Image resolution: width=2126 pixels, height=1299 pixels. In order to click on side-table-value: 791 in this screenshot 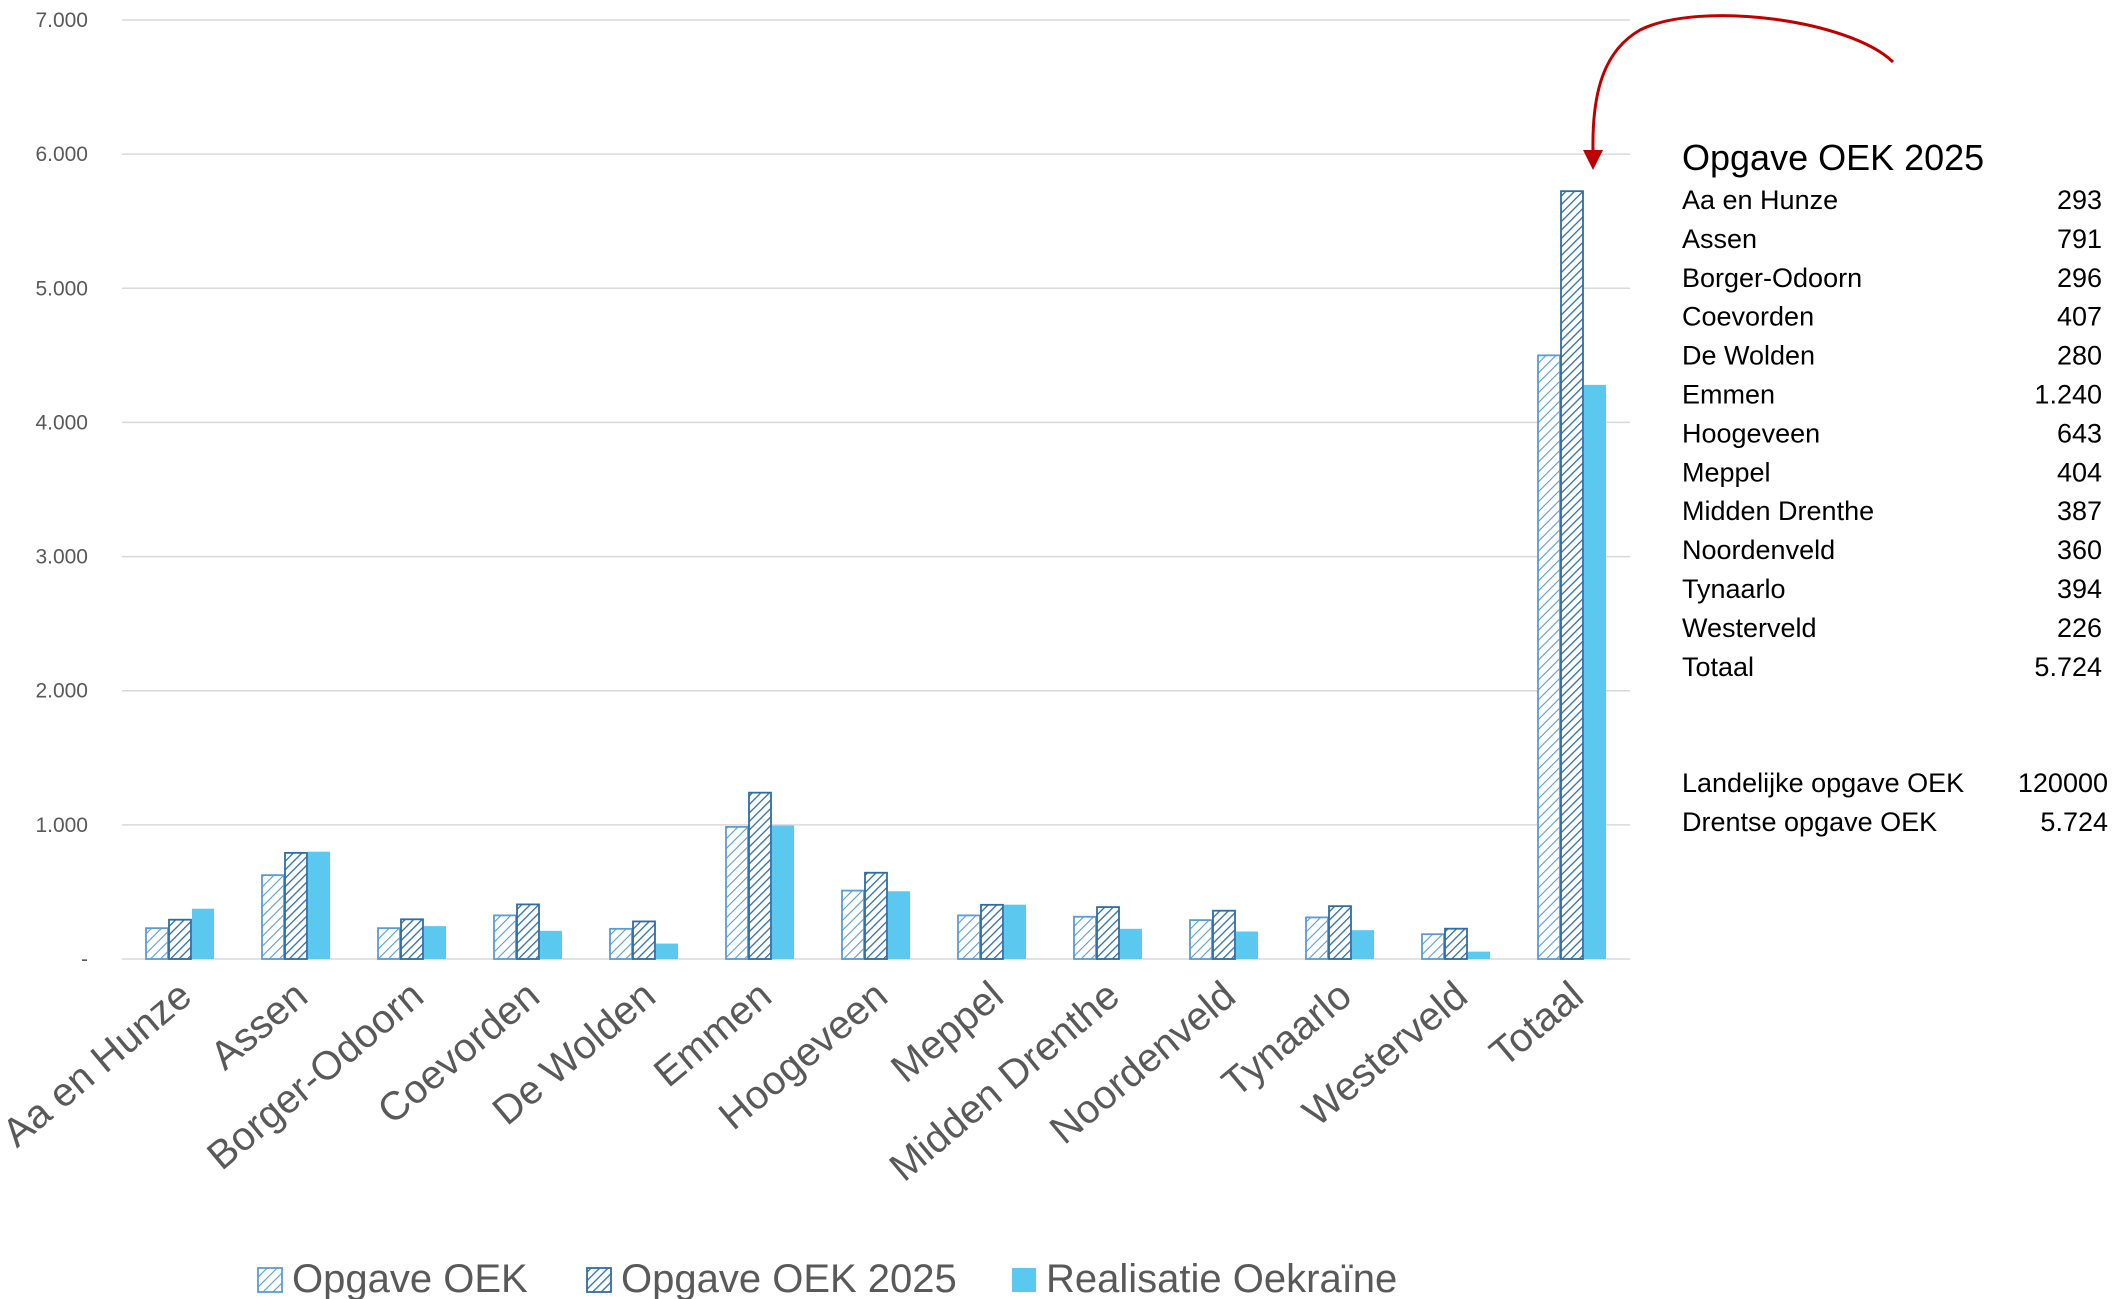, I will do `click(2079, 239)`.